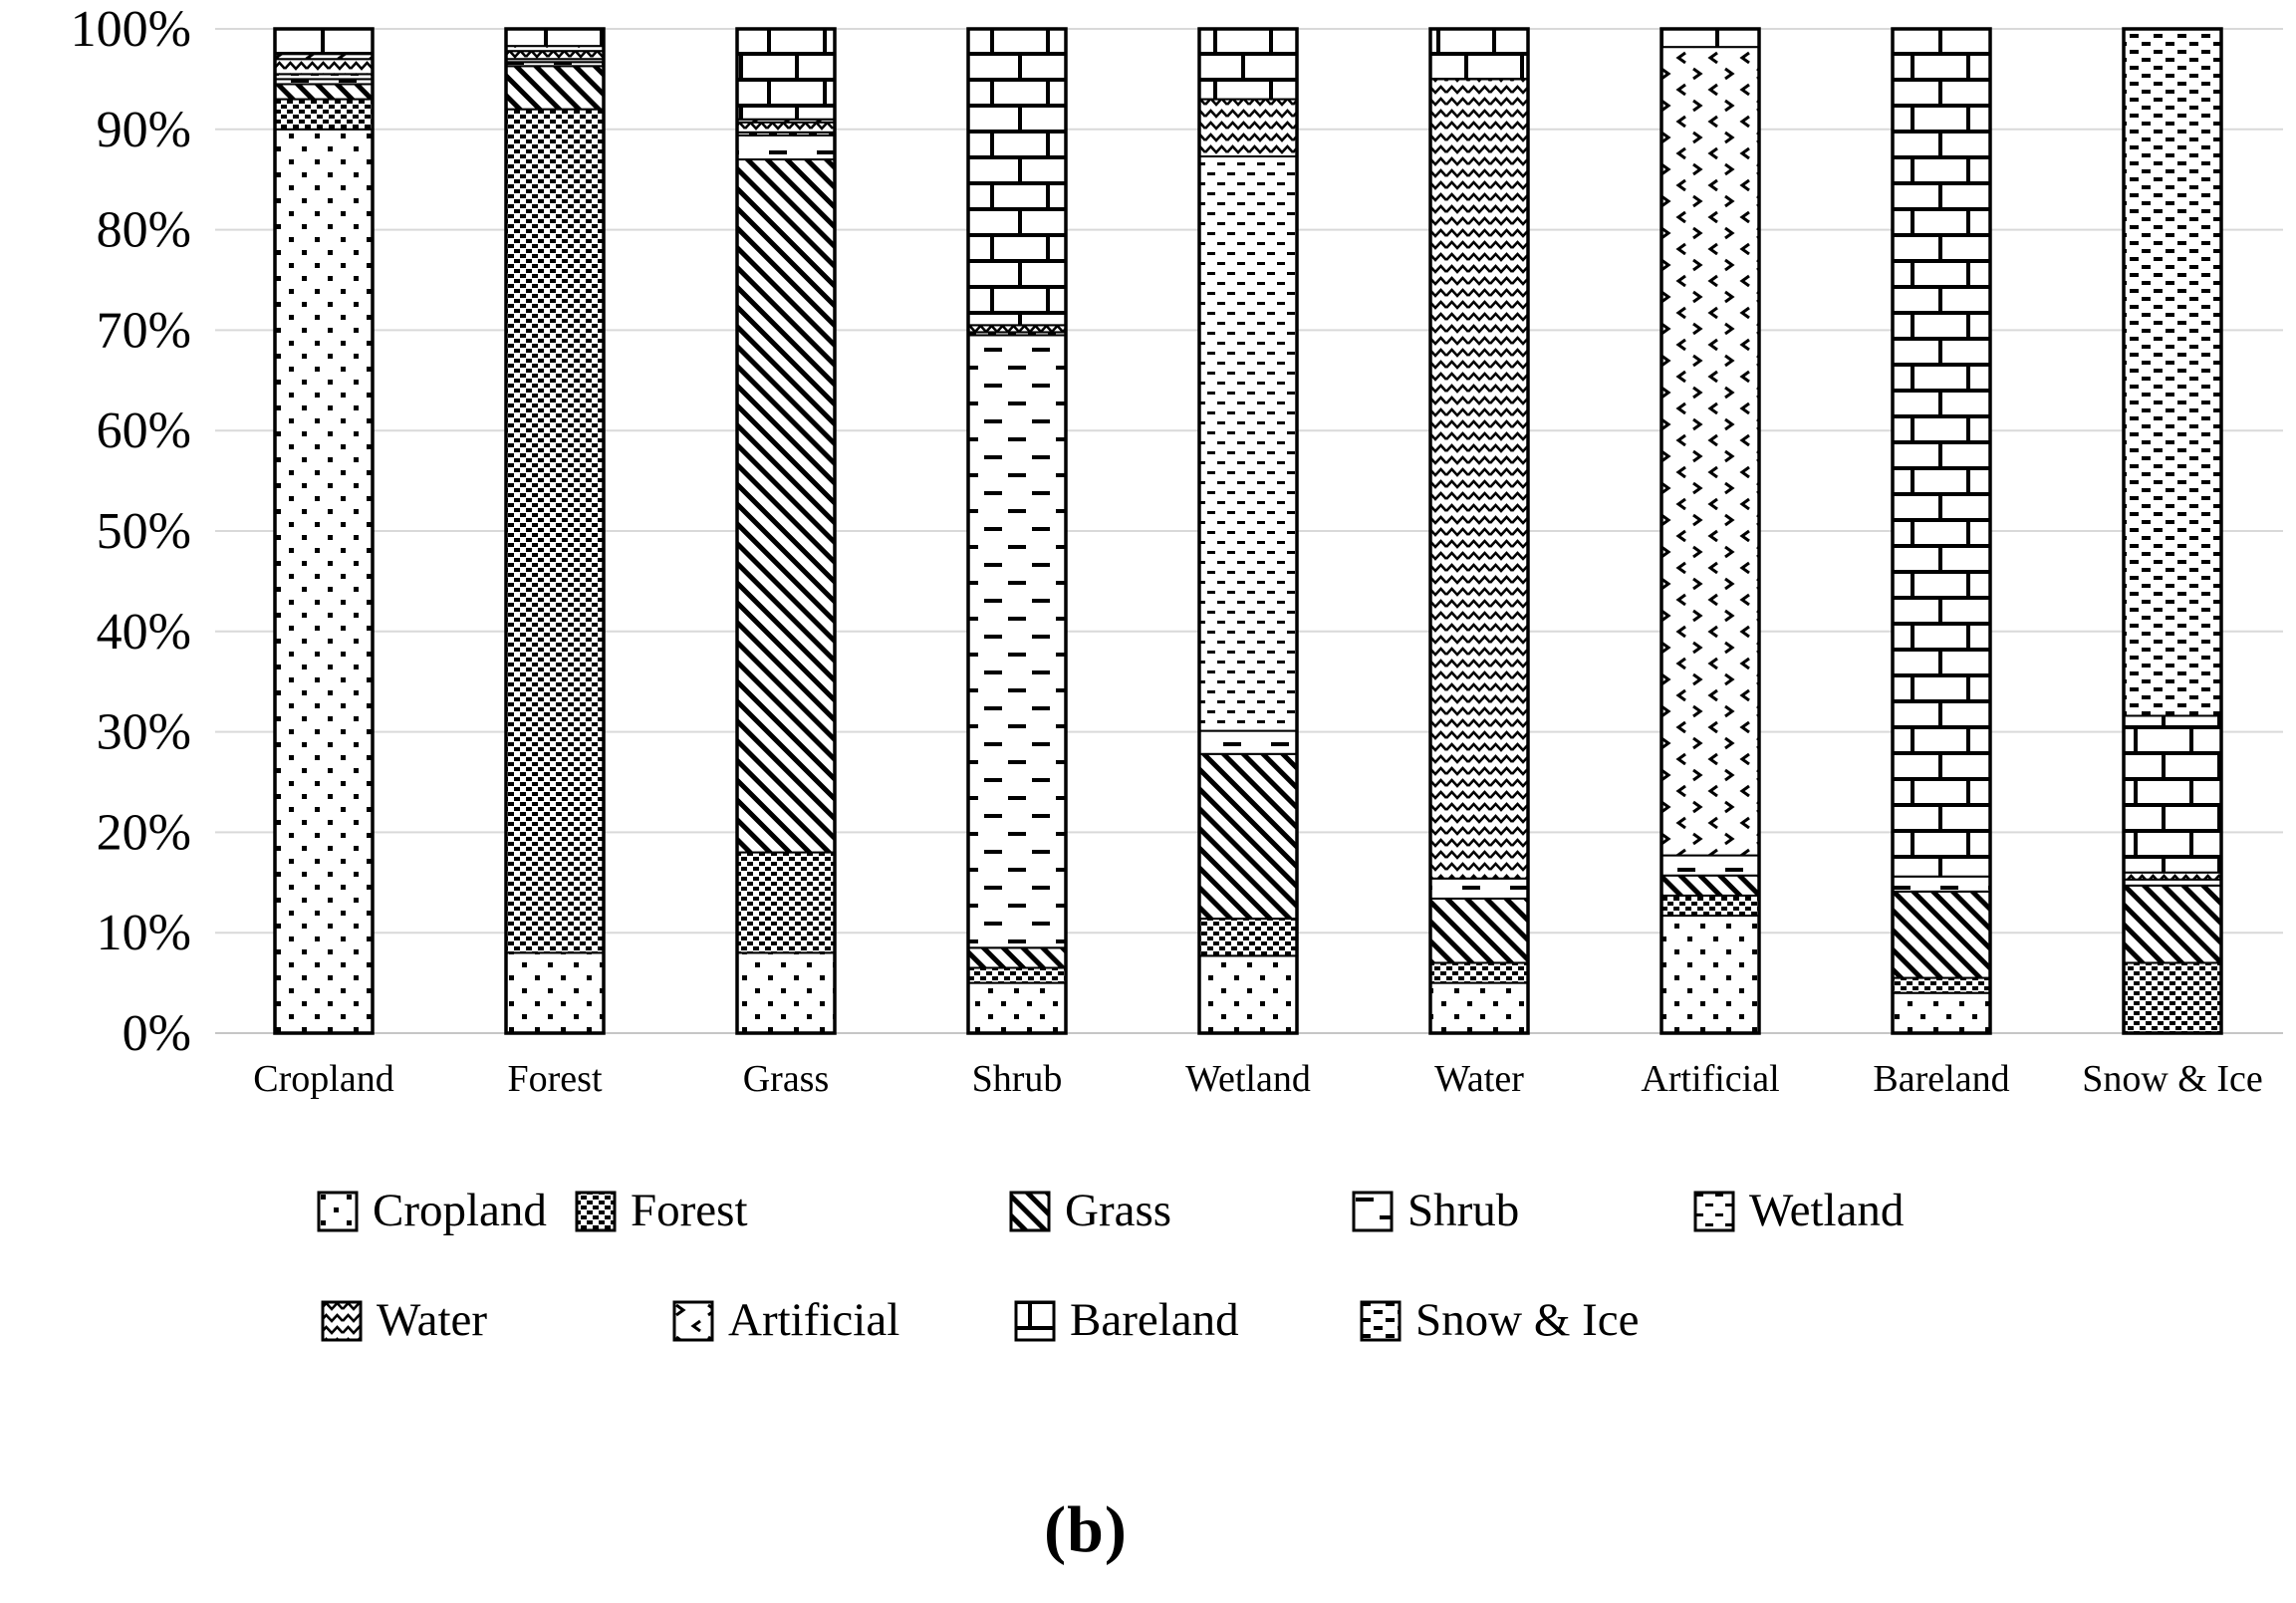 The height and width of the screenshot is (1603, 2296). I want to click on y-axis-tick-label: 20%, so click(144, 832).